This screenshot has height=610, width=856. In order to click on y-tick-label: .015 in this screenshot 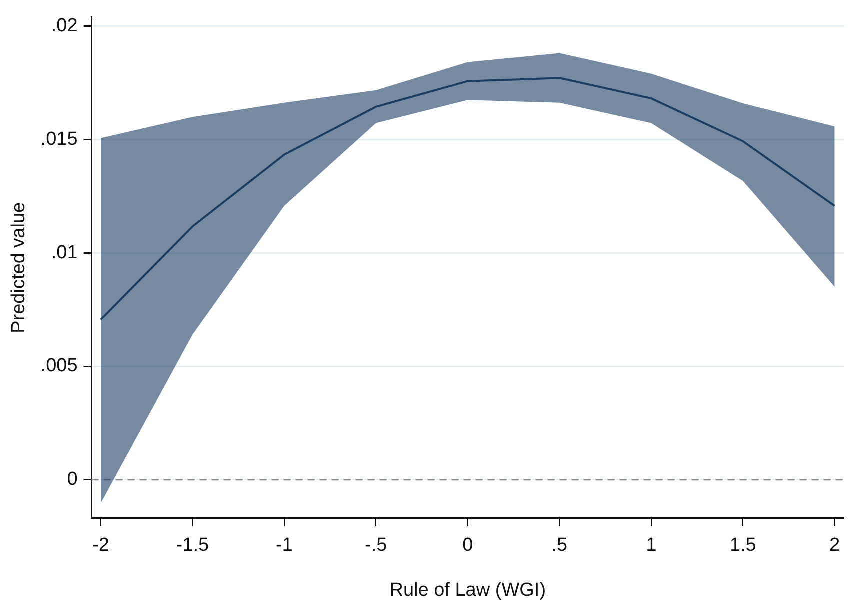, I will do `click(59, 139)`.